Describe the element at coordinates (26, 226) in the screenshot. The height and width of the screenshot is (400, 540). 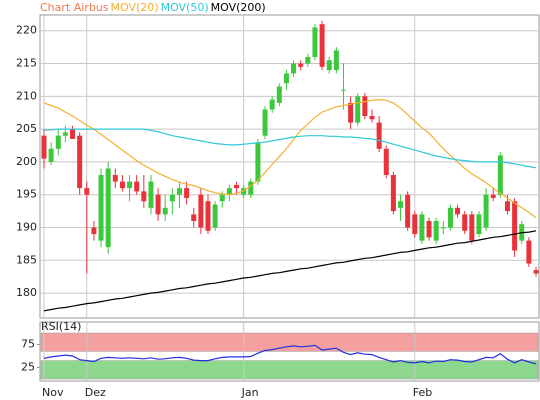
I see `y-tick-label: 190` at that location.